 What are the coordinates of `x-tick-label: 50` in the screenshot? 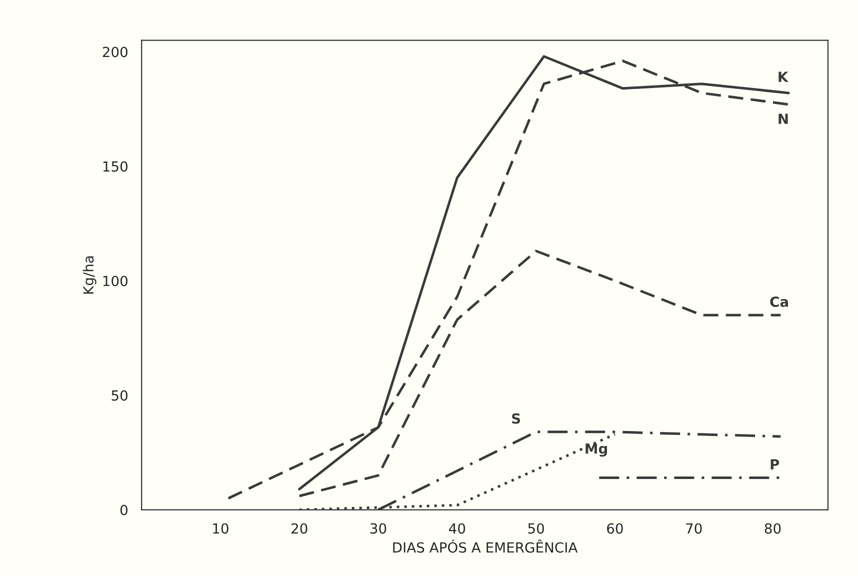 It's located at (536, 528).